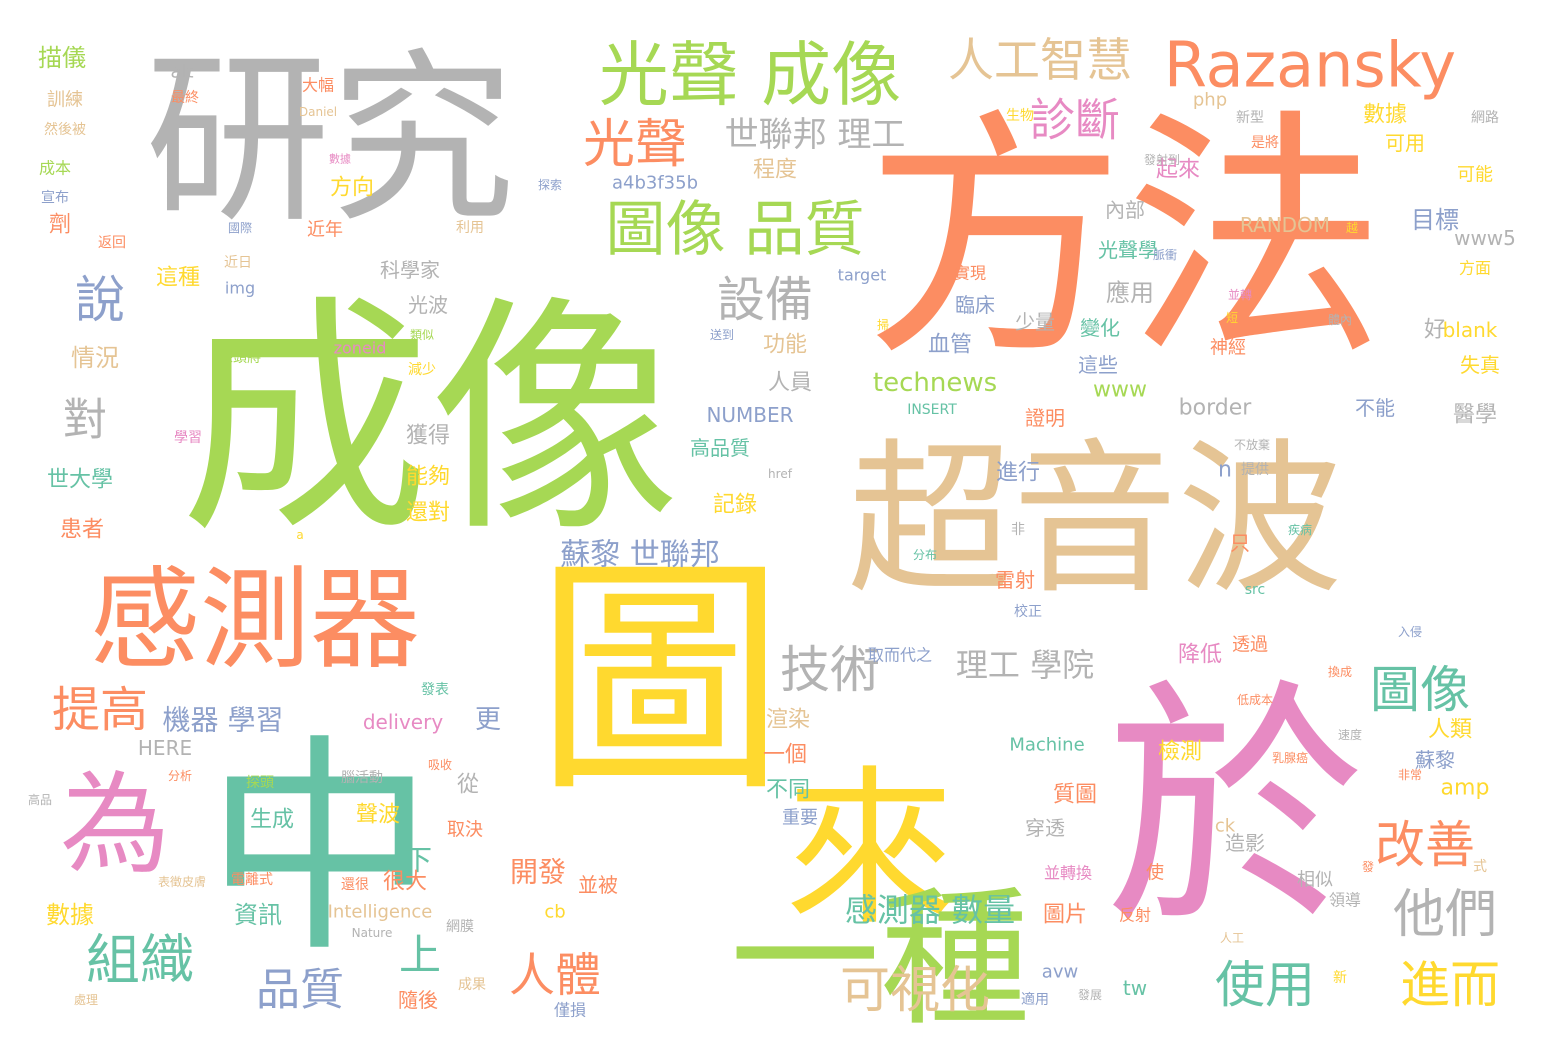 The width and height of the screenshot is (1548, 1052). What do you see at coordinates (790, 383) in the screenshot?
I see `cloud-word: 人員` at bounding box center [790, 383].